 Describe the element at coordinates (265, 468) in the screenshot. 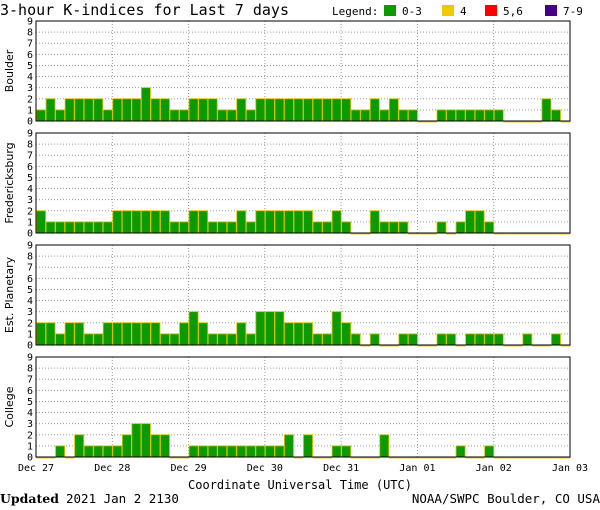

I see `x-tick-label: Dec 30` at that location.